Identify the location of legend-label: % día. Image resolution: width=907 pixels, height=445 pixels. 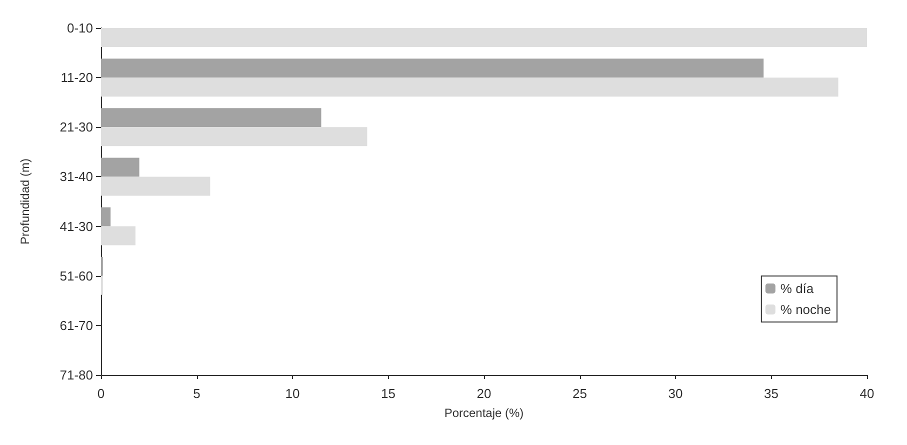
(797, 288).